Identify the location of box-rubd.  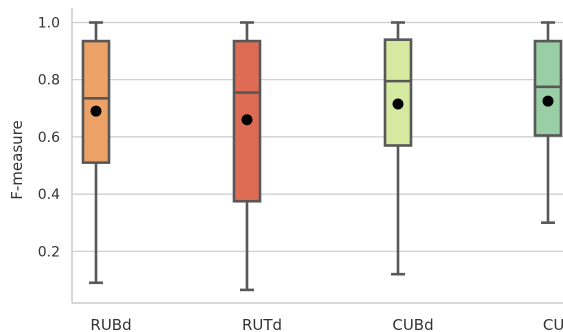
(96, 153).